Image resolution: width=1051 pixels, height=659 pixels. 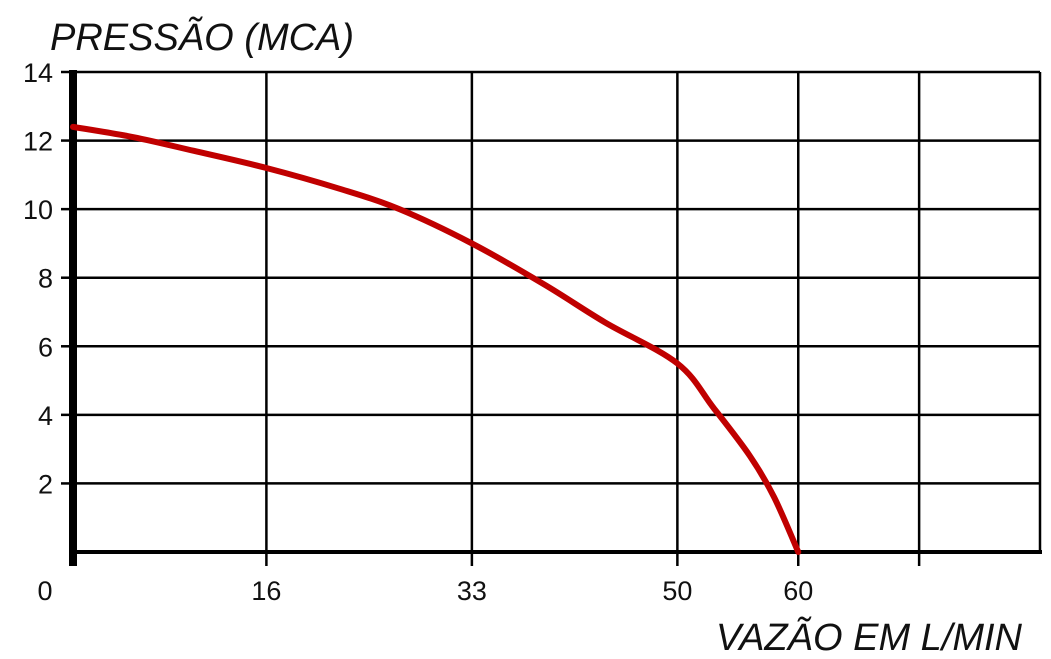 What do you see at coordinates (44, 591) in the screenshot?
I see `x-tick-label: 0` at bounding box center [44, 591].